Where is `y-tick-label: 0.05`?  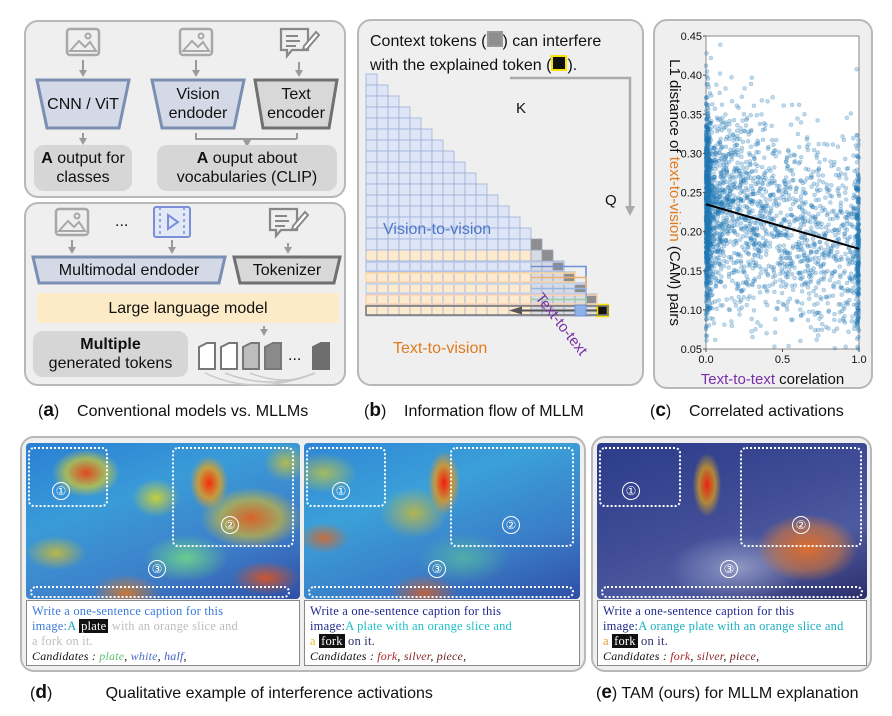 y-tick-label: 0.05 is located at coordinates (691, 350).